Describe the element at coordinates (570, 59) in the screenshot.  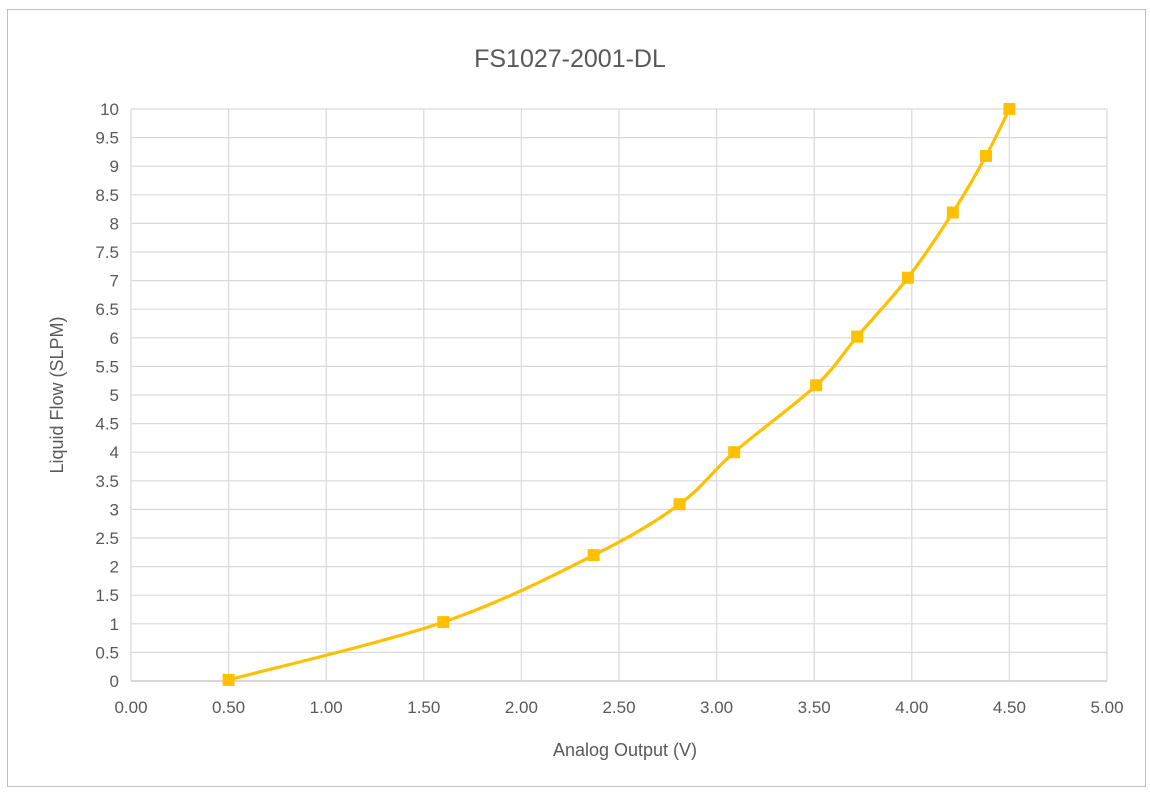
I see `chart-title: FS1027-2001-DL` at that location.